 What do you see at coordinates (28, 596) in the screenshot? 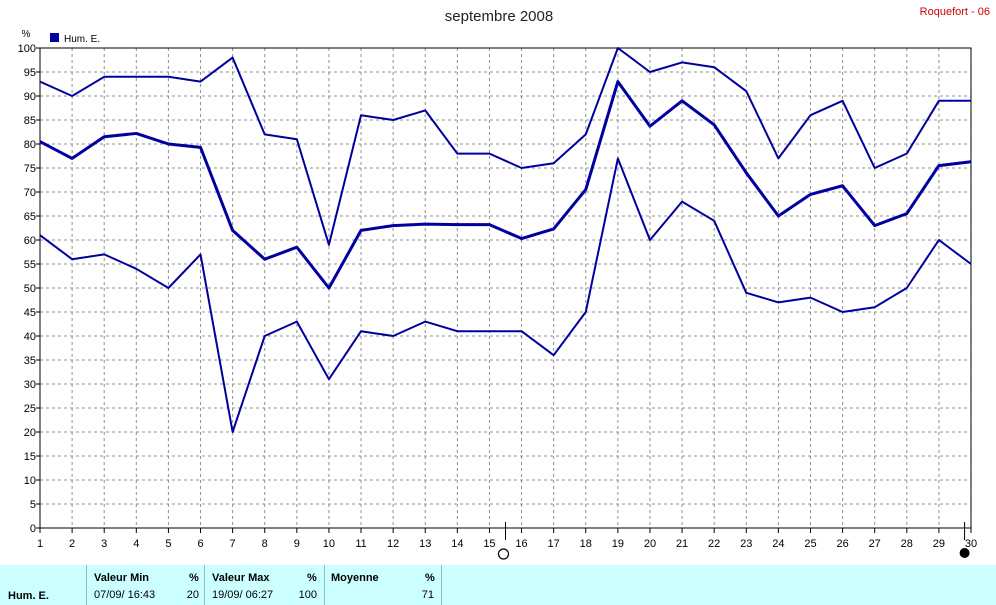
I see `footer-row-label: Hum. E.` at bounding box center [28, 596].